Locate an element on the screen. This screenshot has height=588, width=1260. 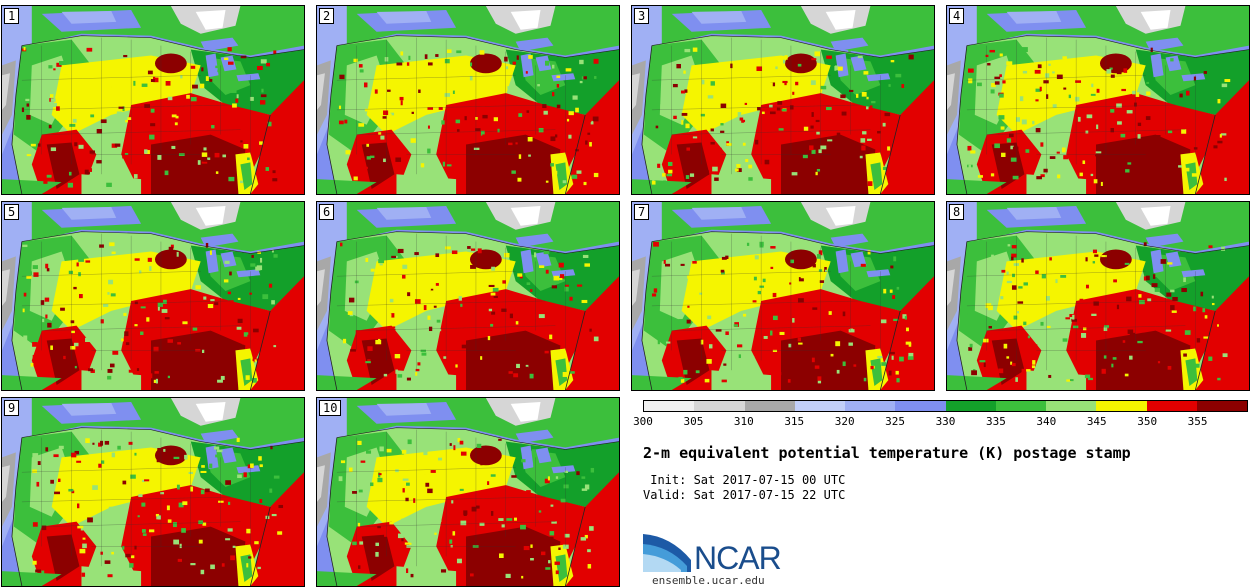
panel-number: 5 is located at coordinates (12, 212).